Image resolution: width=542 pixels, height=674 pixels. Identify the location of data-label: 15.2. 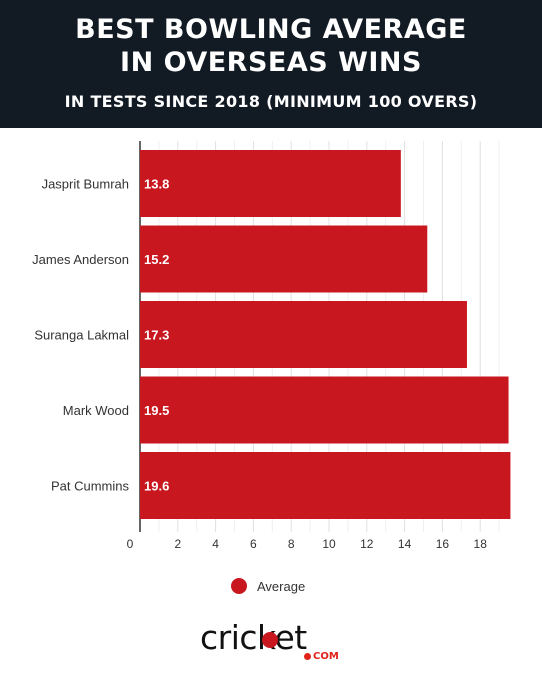
(156, 259).